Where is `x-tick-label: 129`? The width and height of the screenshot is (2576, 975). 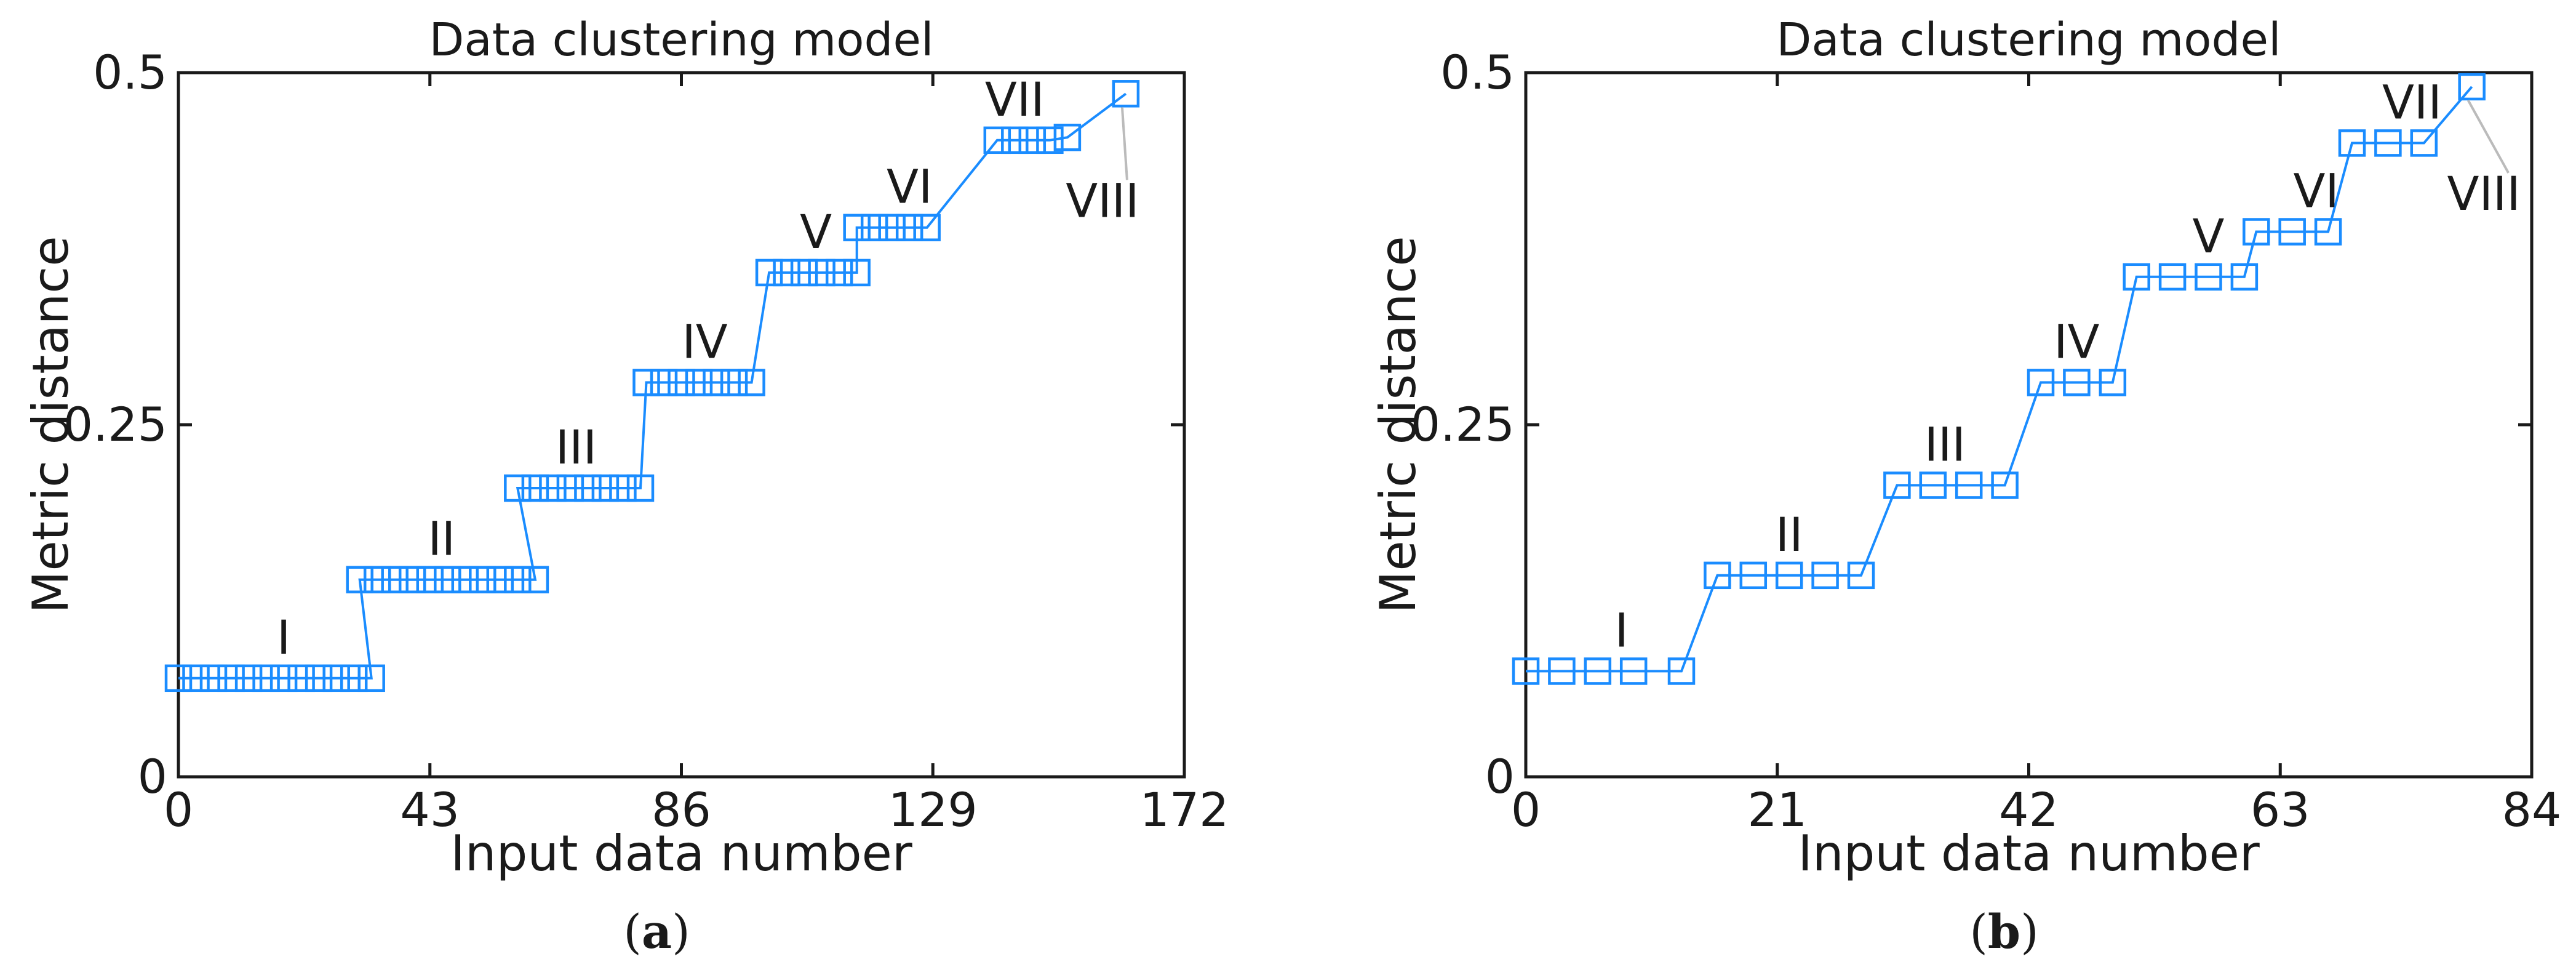 x-tick-label: 129 is located at coordinates (933, 809).